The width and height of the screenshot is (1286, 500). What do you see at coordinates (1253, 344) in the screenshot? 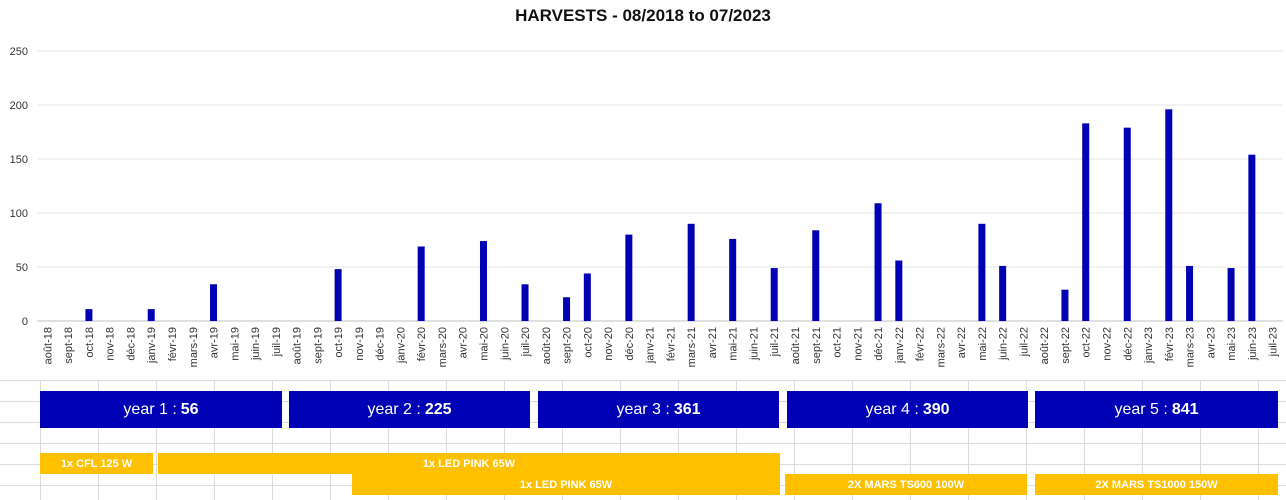
I see `x-tick-label: juin-23` at bounding box center [1253, 344].